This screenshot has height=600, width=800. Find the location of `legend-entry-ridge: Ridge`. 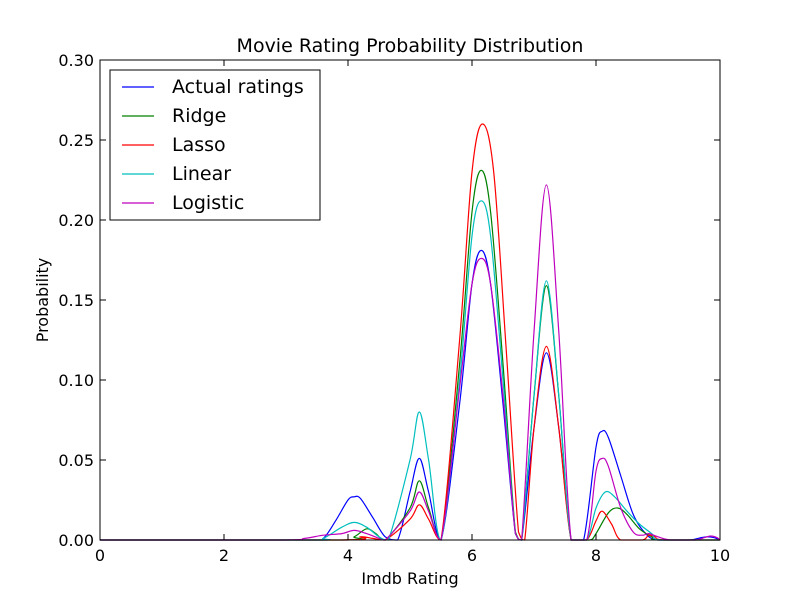

legend-entry-ridge: Ridge is located at coordinates (174, 116).